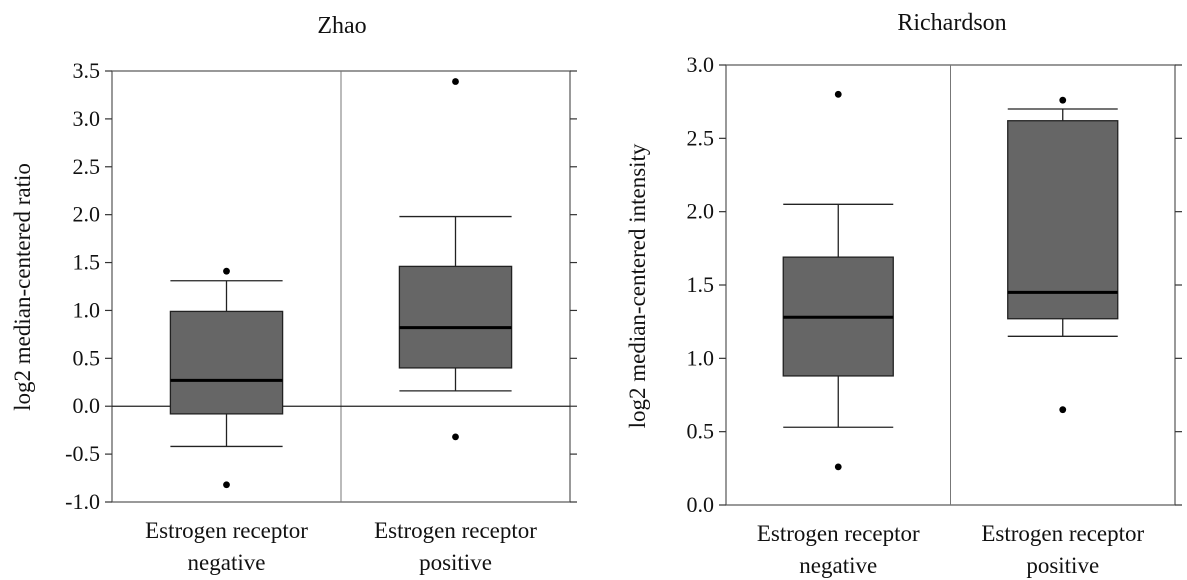 The width and height of the screenshot is (1187, 580). Describe the element at coordinates (82, 501) in the screenshot. I see `y-tick-label: -1.0` at that location.